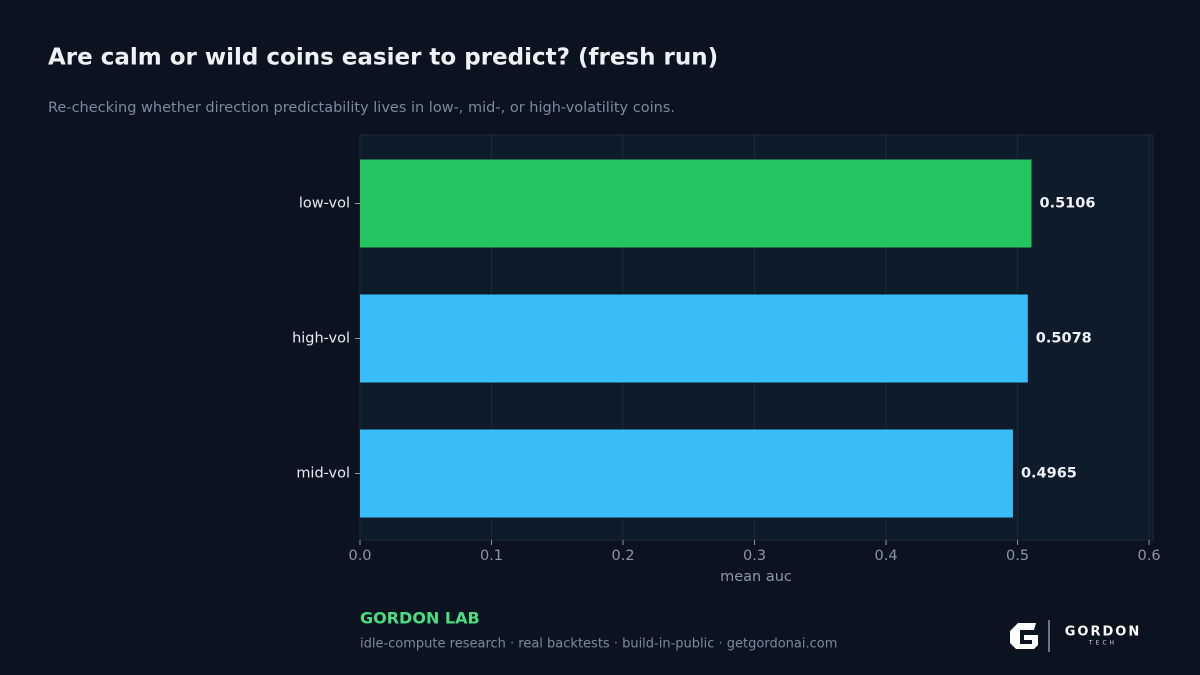 The width and height of the screenshot is (1200, 675). Describe the element at coordinates (420, 618) in the screenshot. I see `footer-brand: GORDON LAB` at that location.